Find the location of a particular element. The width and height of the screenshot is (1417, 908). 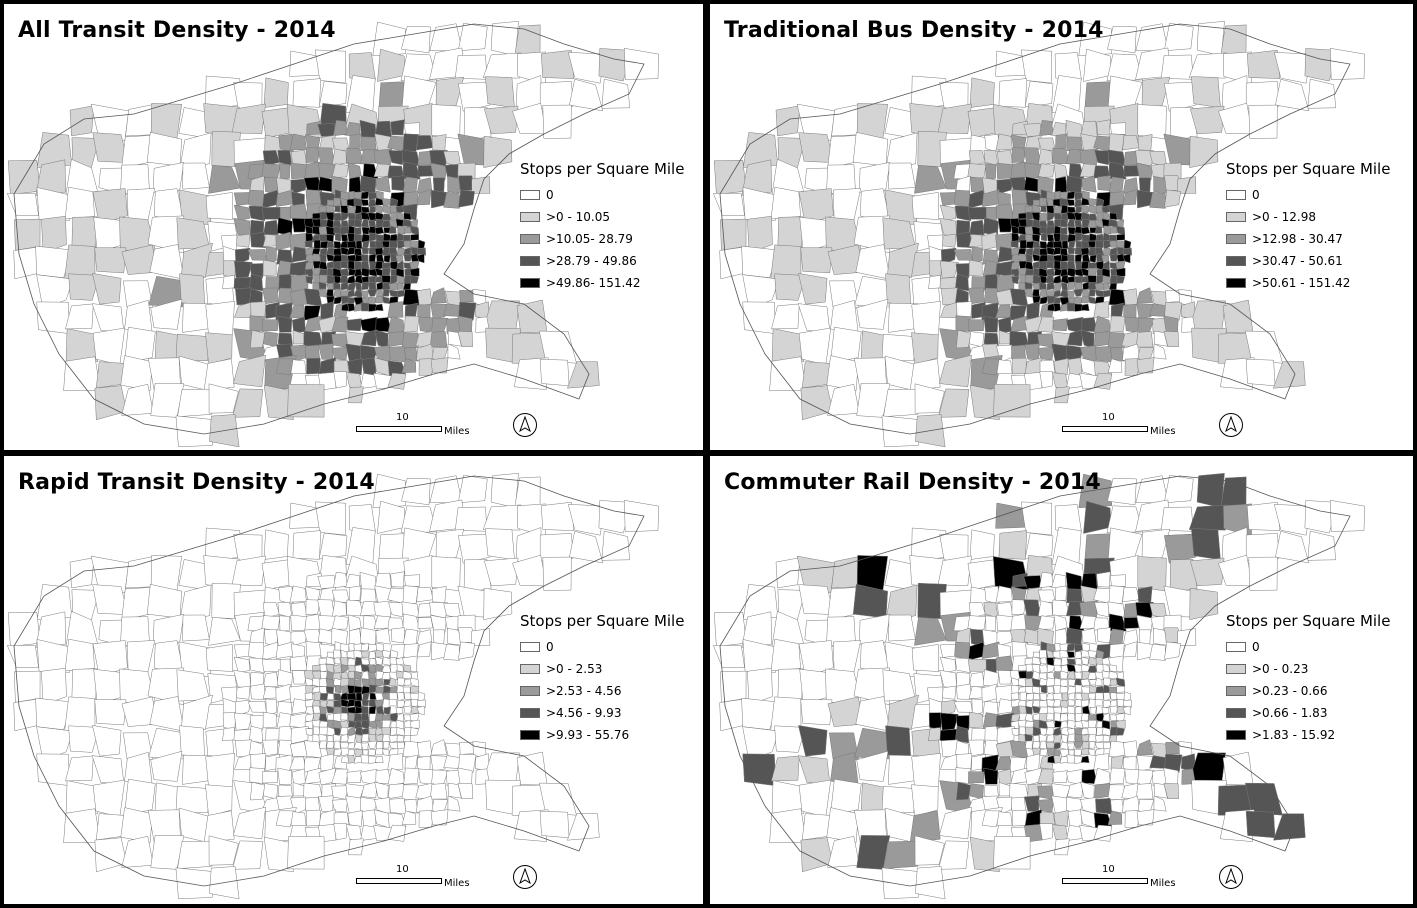

legend-item: >0 - 0.23 is located at coordinates (1308, 669).